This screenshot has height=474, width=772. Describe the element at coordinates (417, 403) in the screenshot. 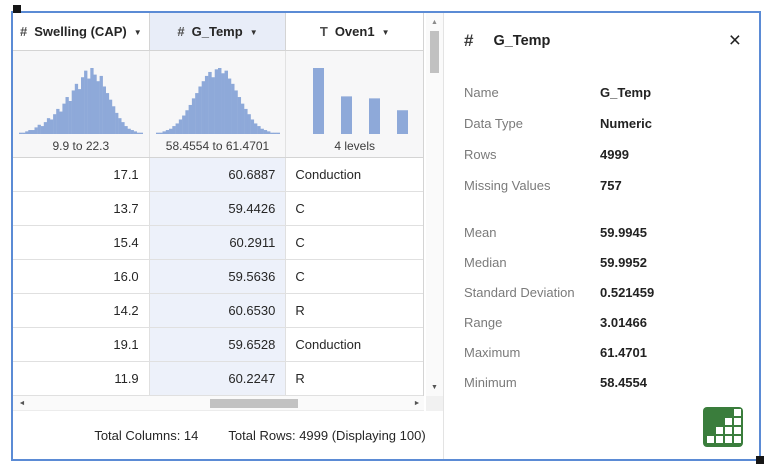

I see `scroll-right-icon: ►` at that location.